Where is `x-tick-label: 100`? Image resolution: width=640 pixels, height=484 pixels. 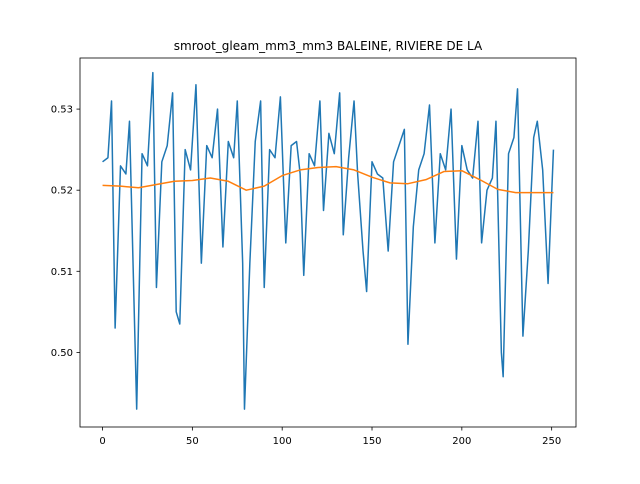
x-tick-label: 100 is located at coordinates (282, 441).